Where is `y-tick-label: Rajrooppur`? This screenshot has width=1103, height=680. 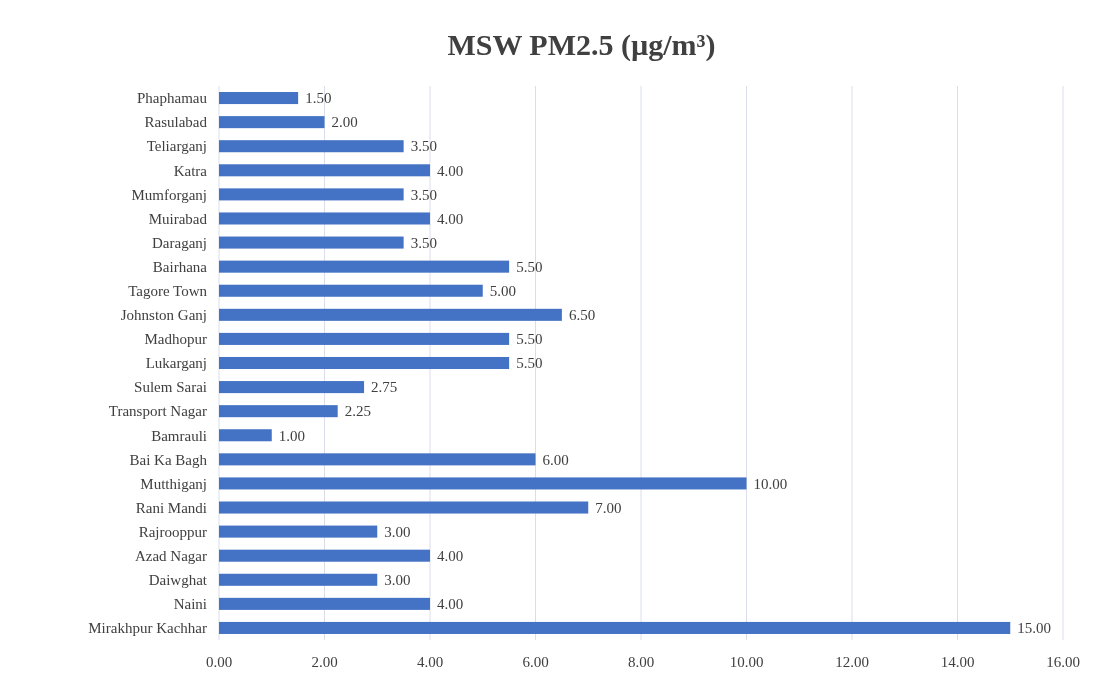
y-tick-label: Rajrooppur is located at coordinates (172, 531).